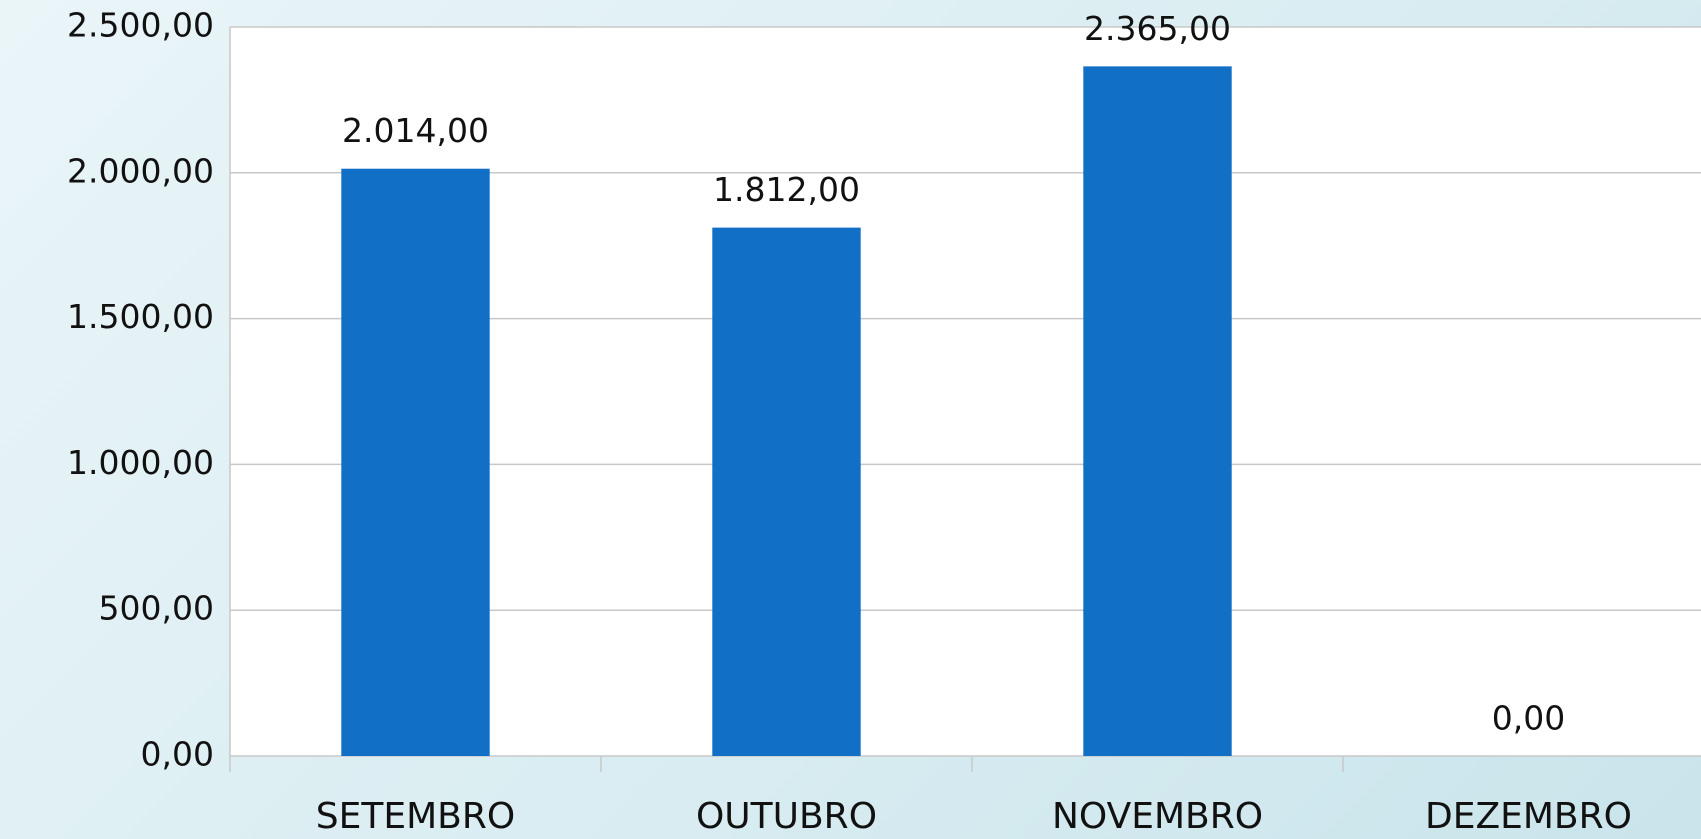 This screenshot has height=839, width=1701. Describe the element at coordinates (1157, 816) in the screenshot. I see `x-tick-label: NOVEMBRO` at that location.